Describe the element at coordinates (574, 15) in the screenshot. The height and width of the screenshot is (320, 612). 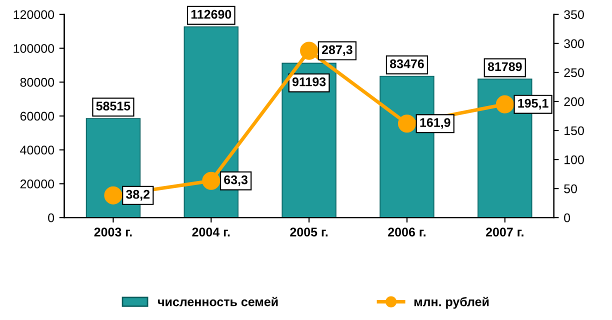
I see `y2-tick-label: 350` at that location.